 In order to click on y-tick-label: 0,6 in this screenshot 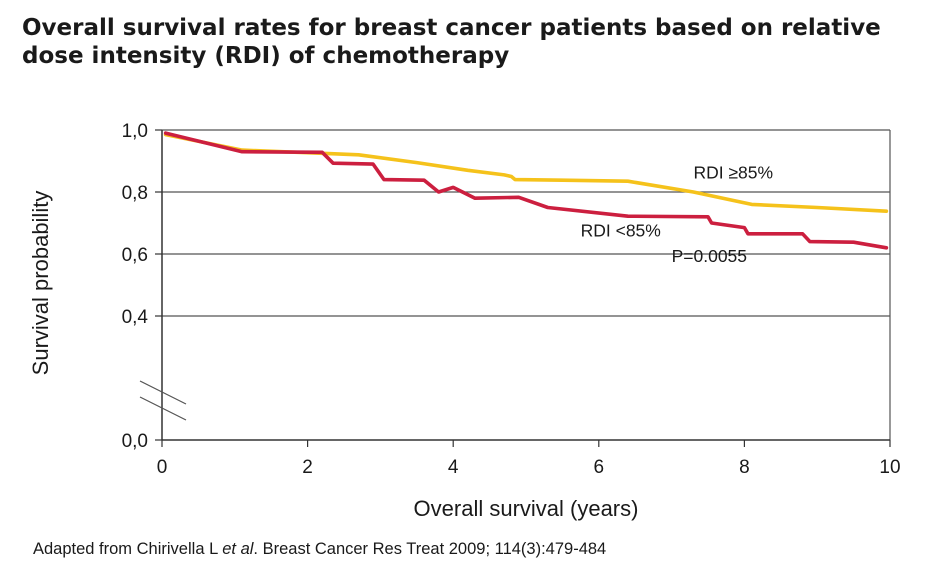, I will do `click(135, 255)`.